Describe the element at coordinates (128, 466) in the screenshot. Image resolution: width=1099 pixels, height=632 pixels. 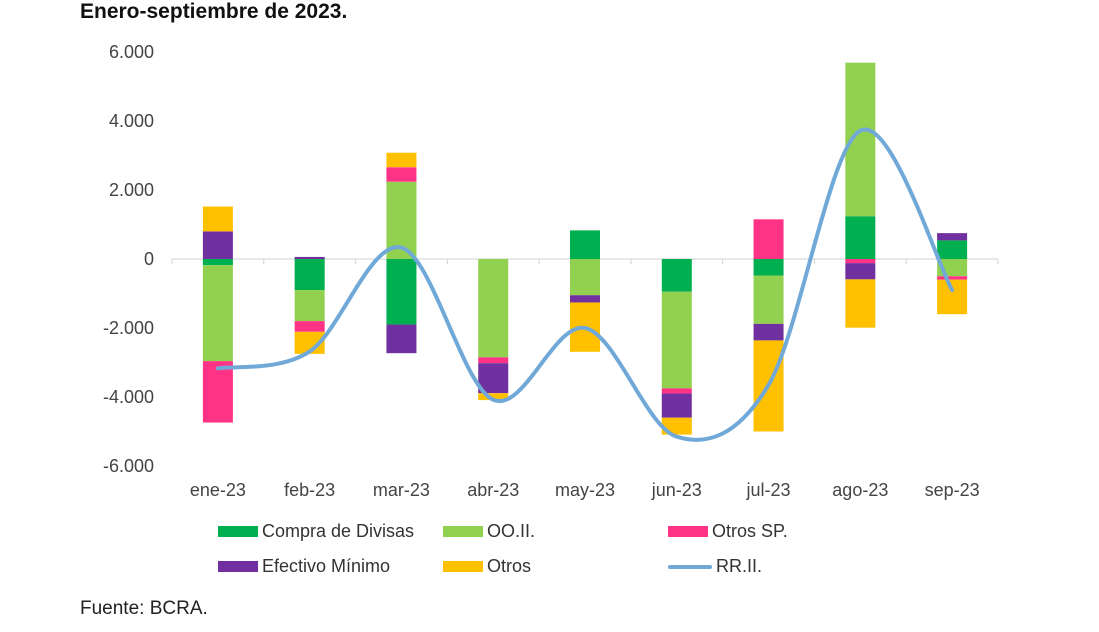
I see `y-tick-label: -6.000` at that location.